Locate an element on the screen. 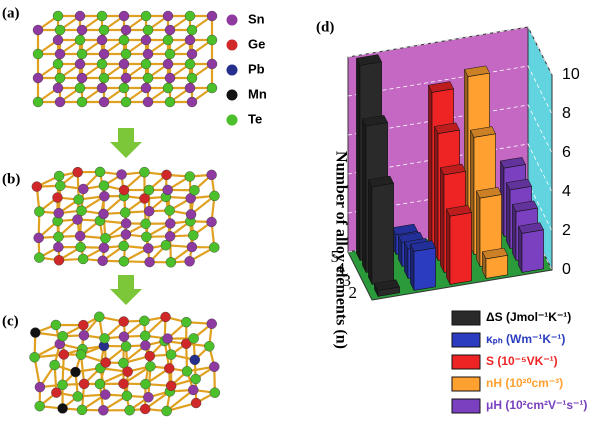 The width and height of the screenshot is (600, 433). legend-label: μH (10²cm²V⁻¹s⁻¹) is located at coordinates (536, 405).